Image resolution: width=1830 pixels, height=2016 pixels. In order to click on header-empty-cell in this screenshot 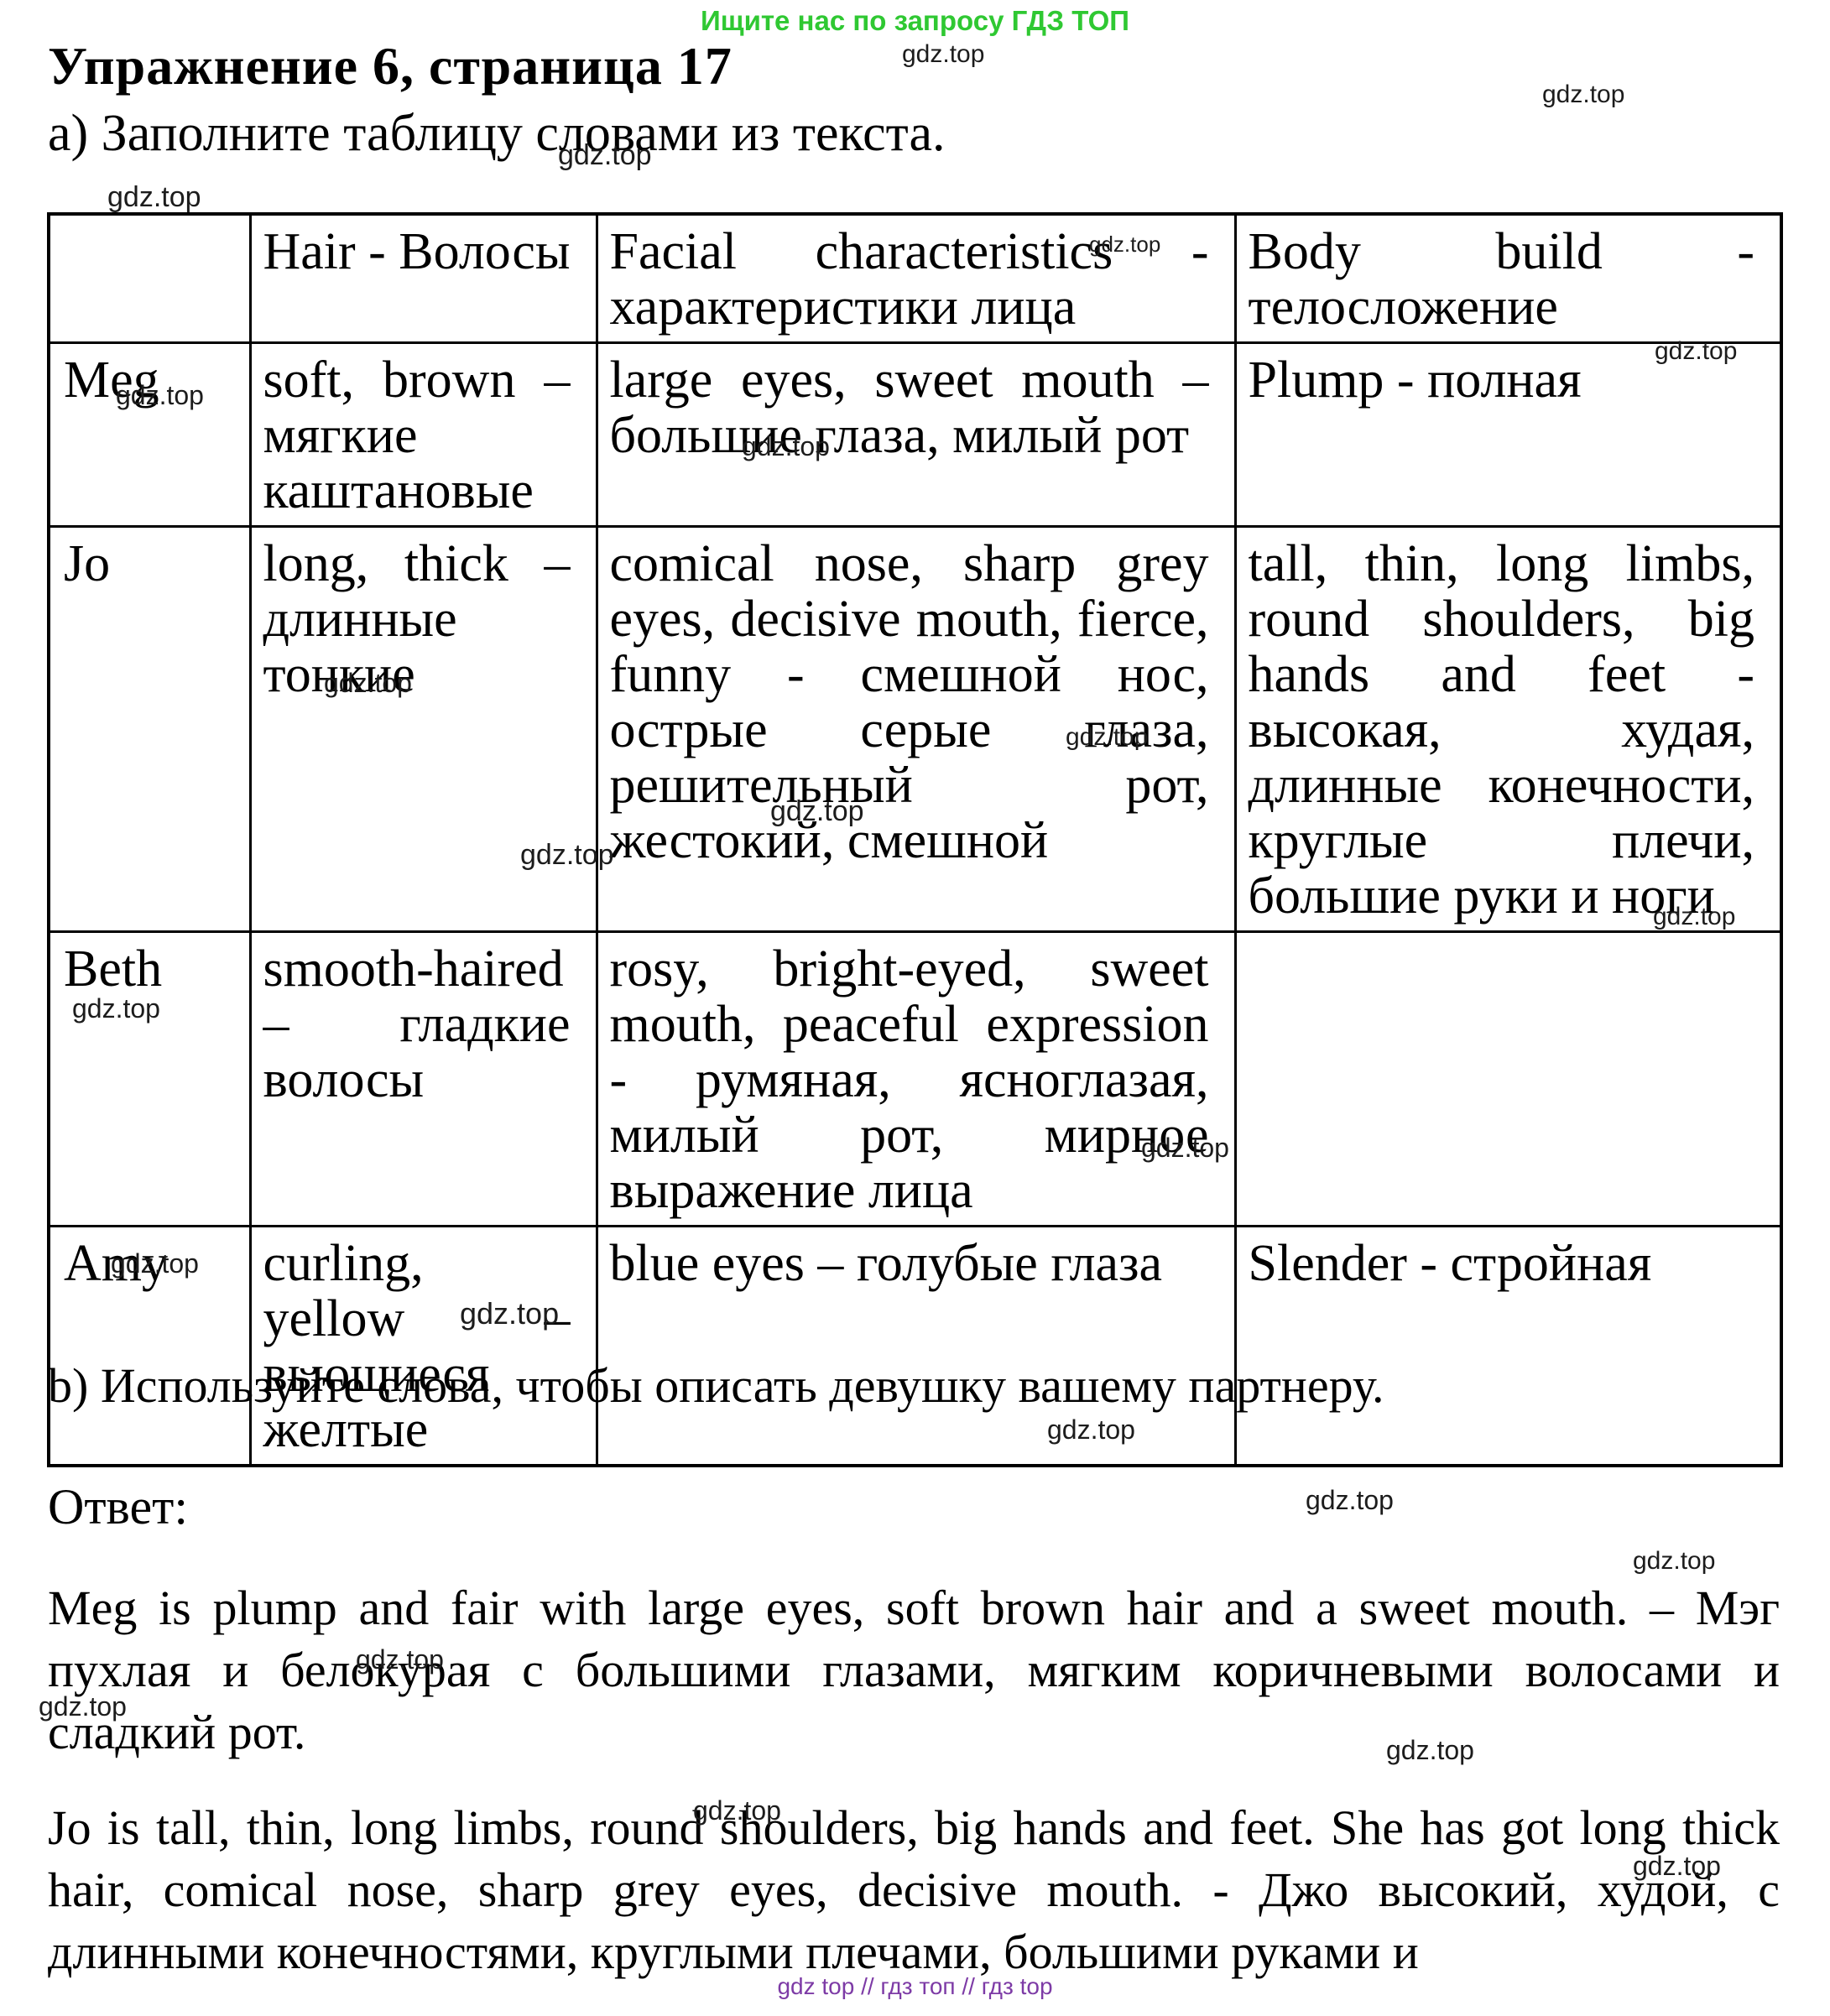, I will do `click(149, 278)`.